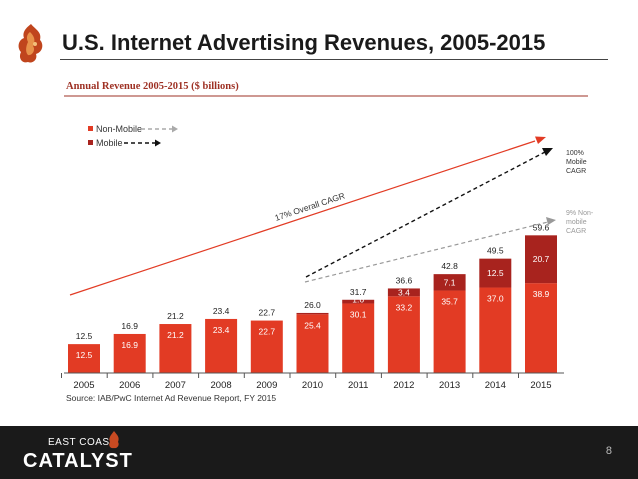 This screenshot has height=479, width=638. What do you see at coordinates (175, 348) in the screenshot?
I see `bar-non-mobile-2007` at bounding box center [175, 348].